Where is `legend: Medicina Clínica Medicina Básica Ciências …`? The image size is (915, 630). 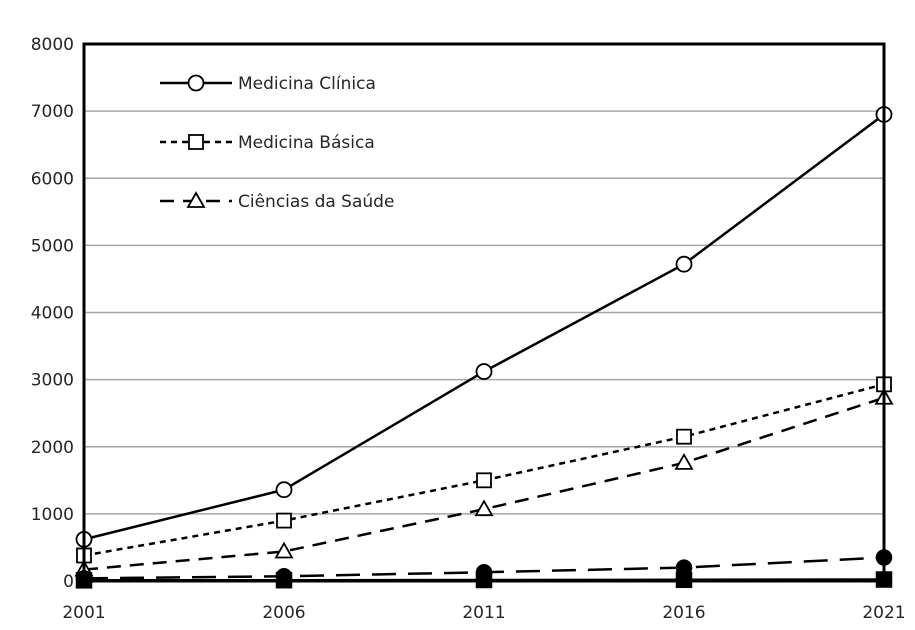
legend: Medicina Clínica Medicina Básica Ciências … is located at coordinates (277, 143).